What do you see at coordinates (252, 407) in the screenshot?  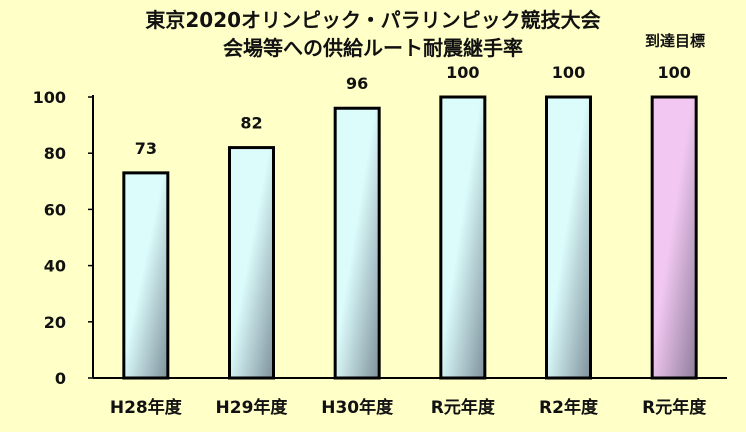 I see `x-tick-label: H29年度` at bounding box center [252, 407].